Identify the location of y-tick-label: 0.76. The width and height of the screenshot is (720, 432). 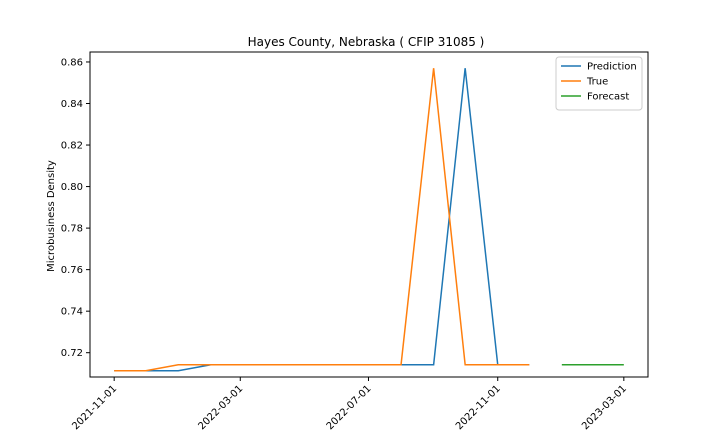
(72, 270).